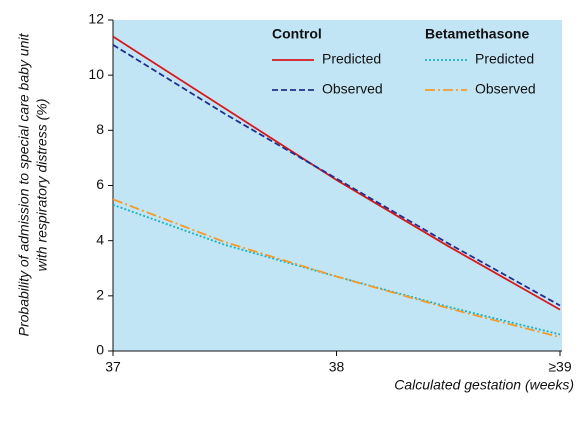 Image resolution: width=582 pixels, height=427 pixels. Describe the element at coordinates (42, 185) in the screenshot. I see `y-axis-label: with respiratory distress (%)` at that location.